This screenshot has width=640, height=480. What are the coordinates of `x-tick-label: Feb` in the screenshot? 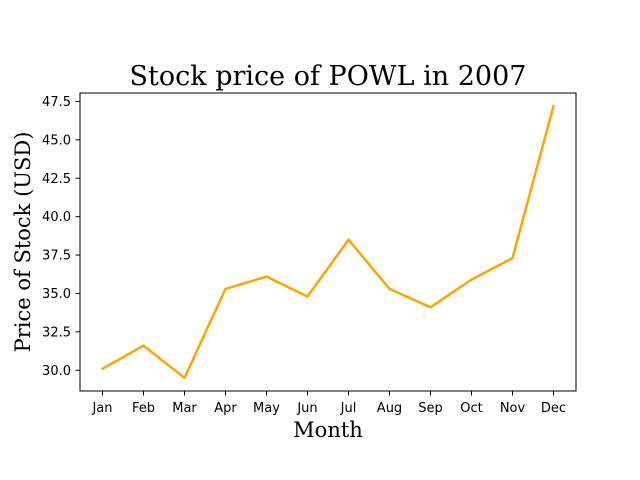 It's located at (143, 408).